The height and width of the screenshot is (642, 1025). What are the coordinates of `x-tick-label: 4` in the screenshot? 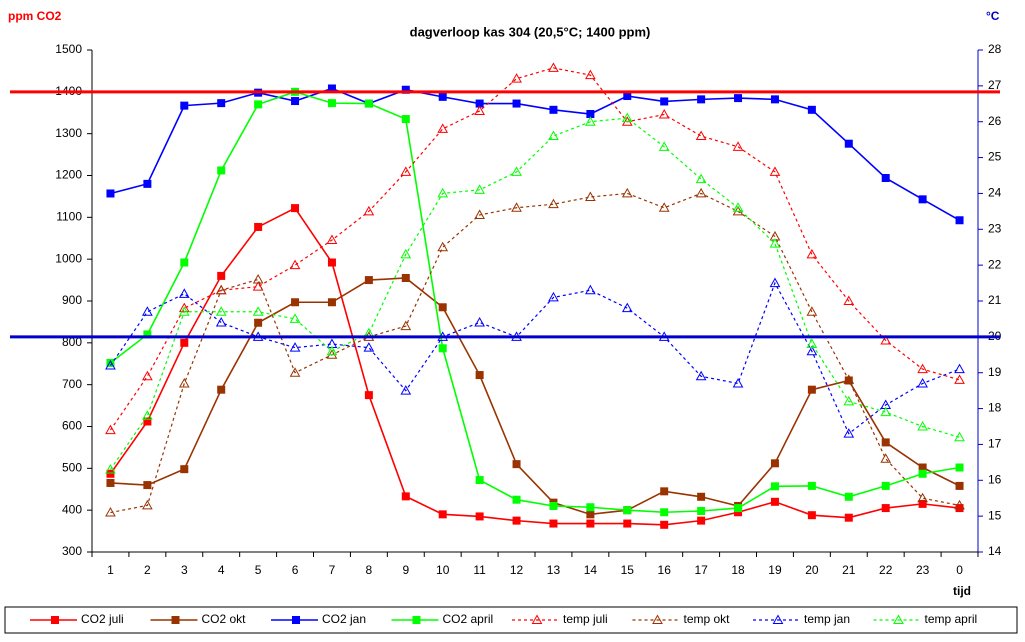 It's located at (221, 570).